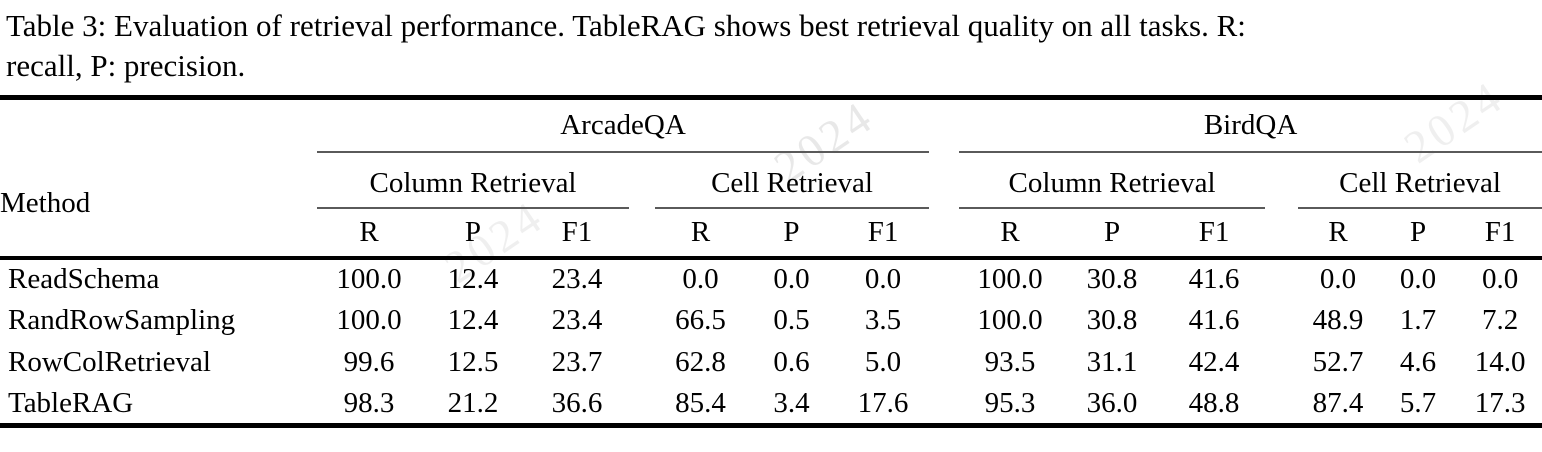  What do you see at coordinates (369, 362) in the screenshot?
I see `value-cell: 99.6` at bounding box center [369, 362].